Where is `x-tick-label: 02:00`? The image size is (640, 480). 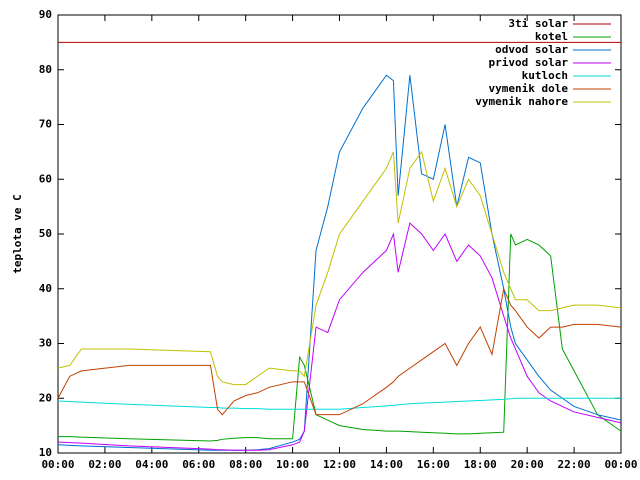 x-tick-label: 02:00 is located at coordinates (104, 464).